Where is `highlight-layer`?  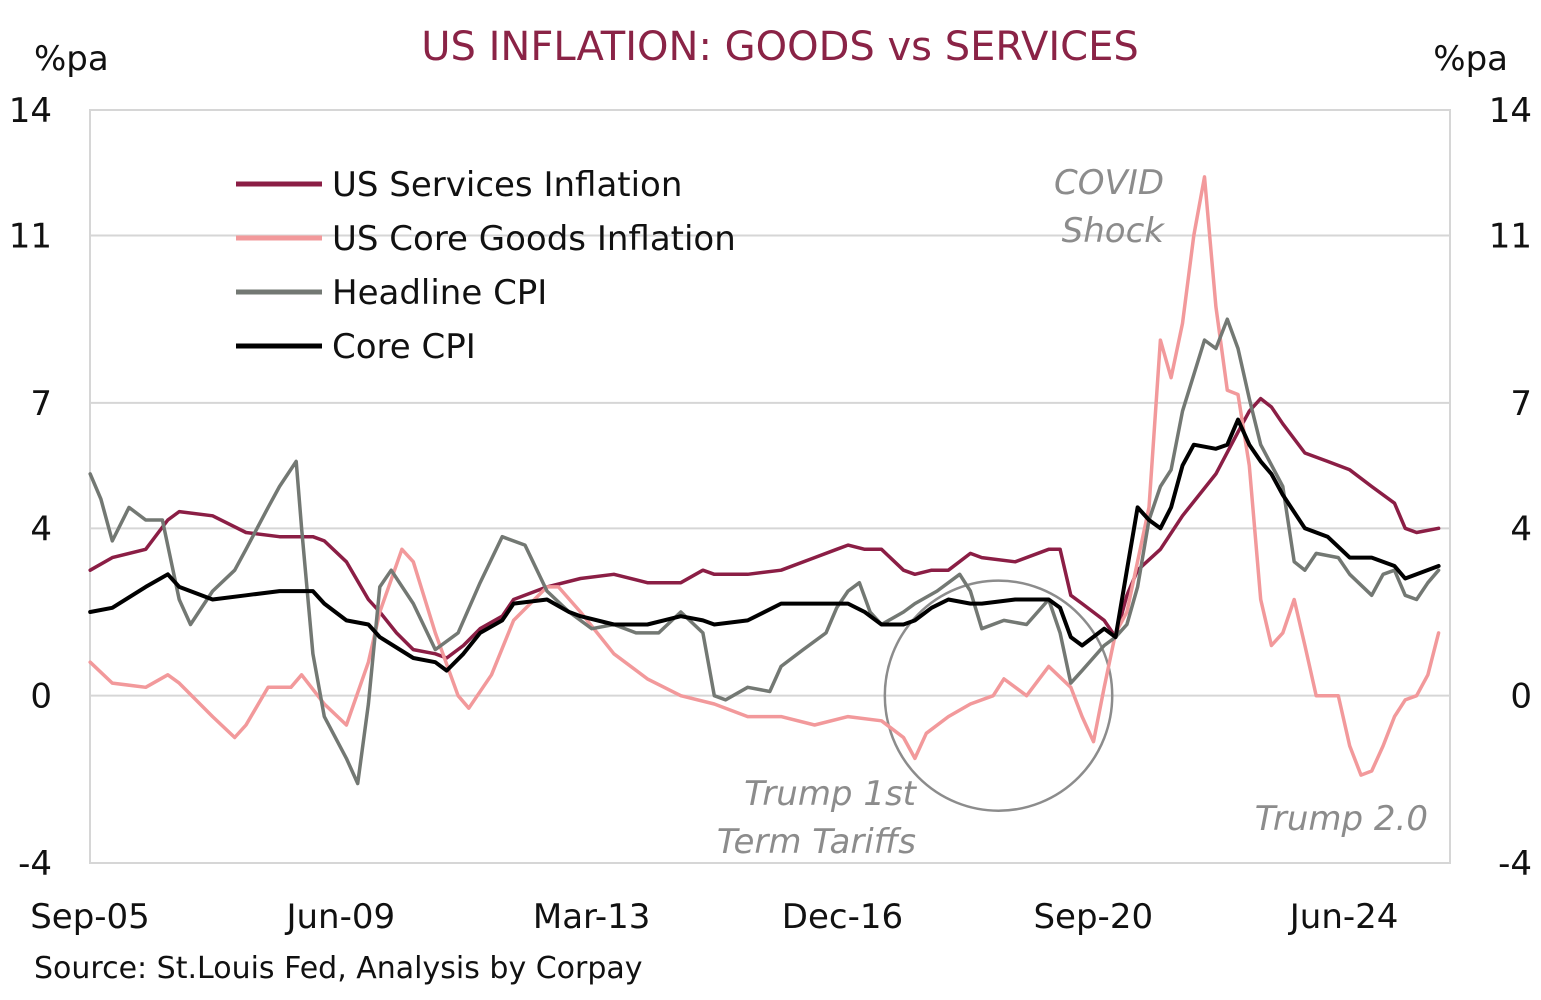 highlight-layer is located at coordinates (998, 695).